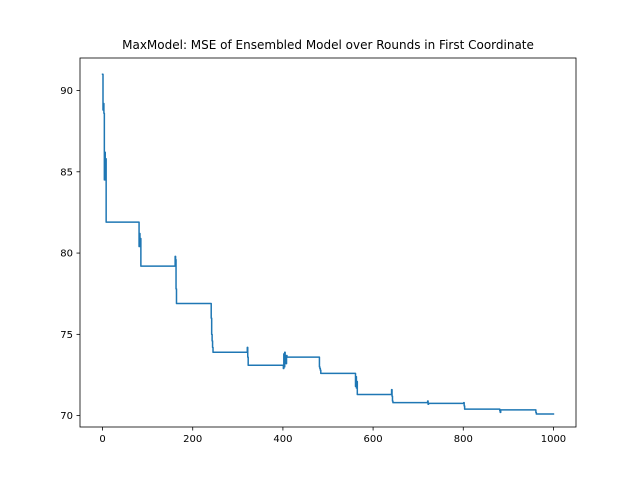 This screenshot has height=480, width=640. Describe the element at coordinates (463, 439) in the screenshot. I see `x-tick-label: 800` at that location.